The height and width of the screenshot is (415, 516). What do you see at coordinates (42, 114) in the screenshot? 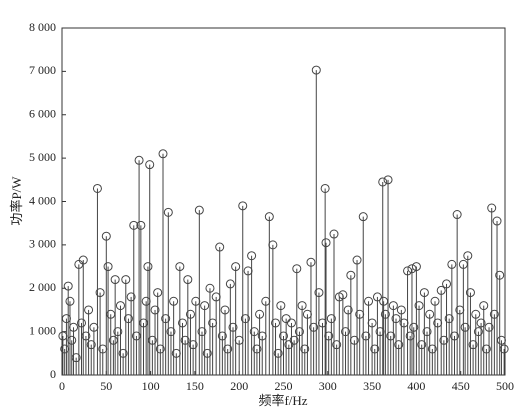
I see `y-tick-label: 6 000` at bounding box center [42, 114].